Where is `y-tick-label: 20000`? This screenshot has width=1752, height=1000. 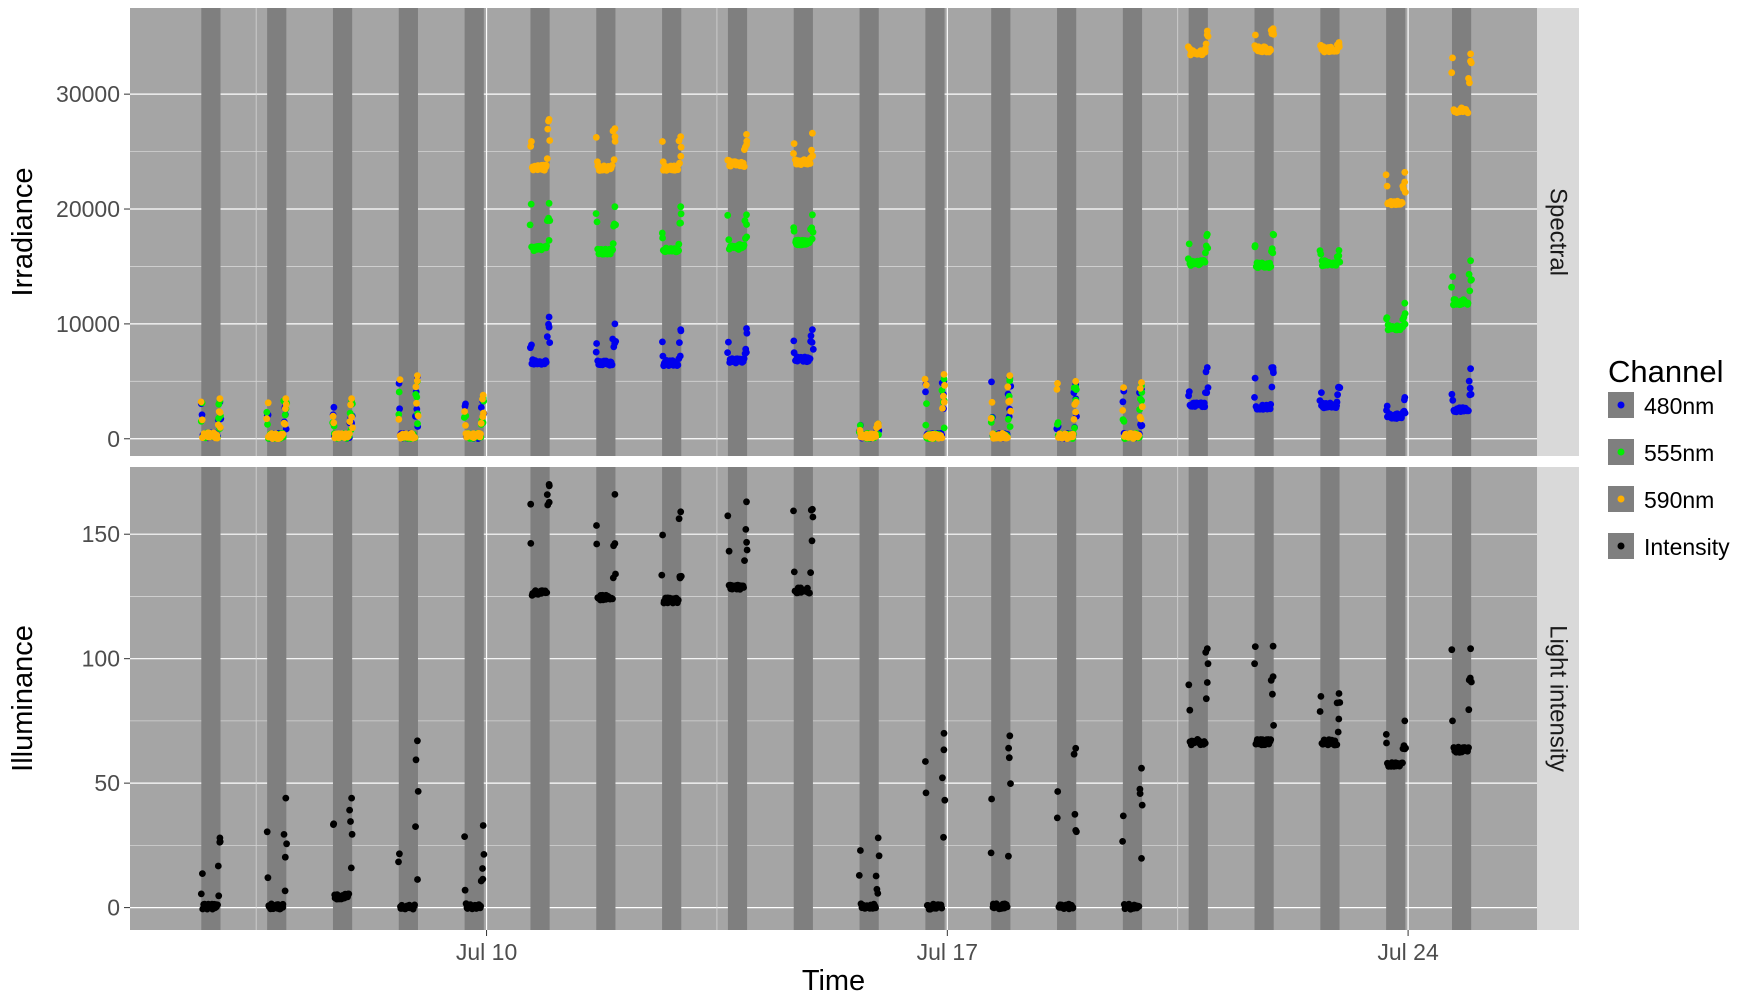
y-tick-label: 20000 is located at coordinates (88, 209).